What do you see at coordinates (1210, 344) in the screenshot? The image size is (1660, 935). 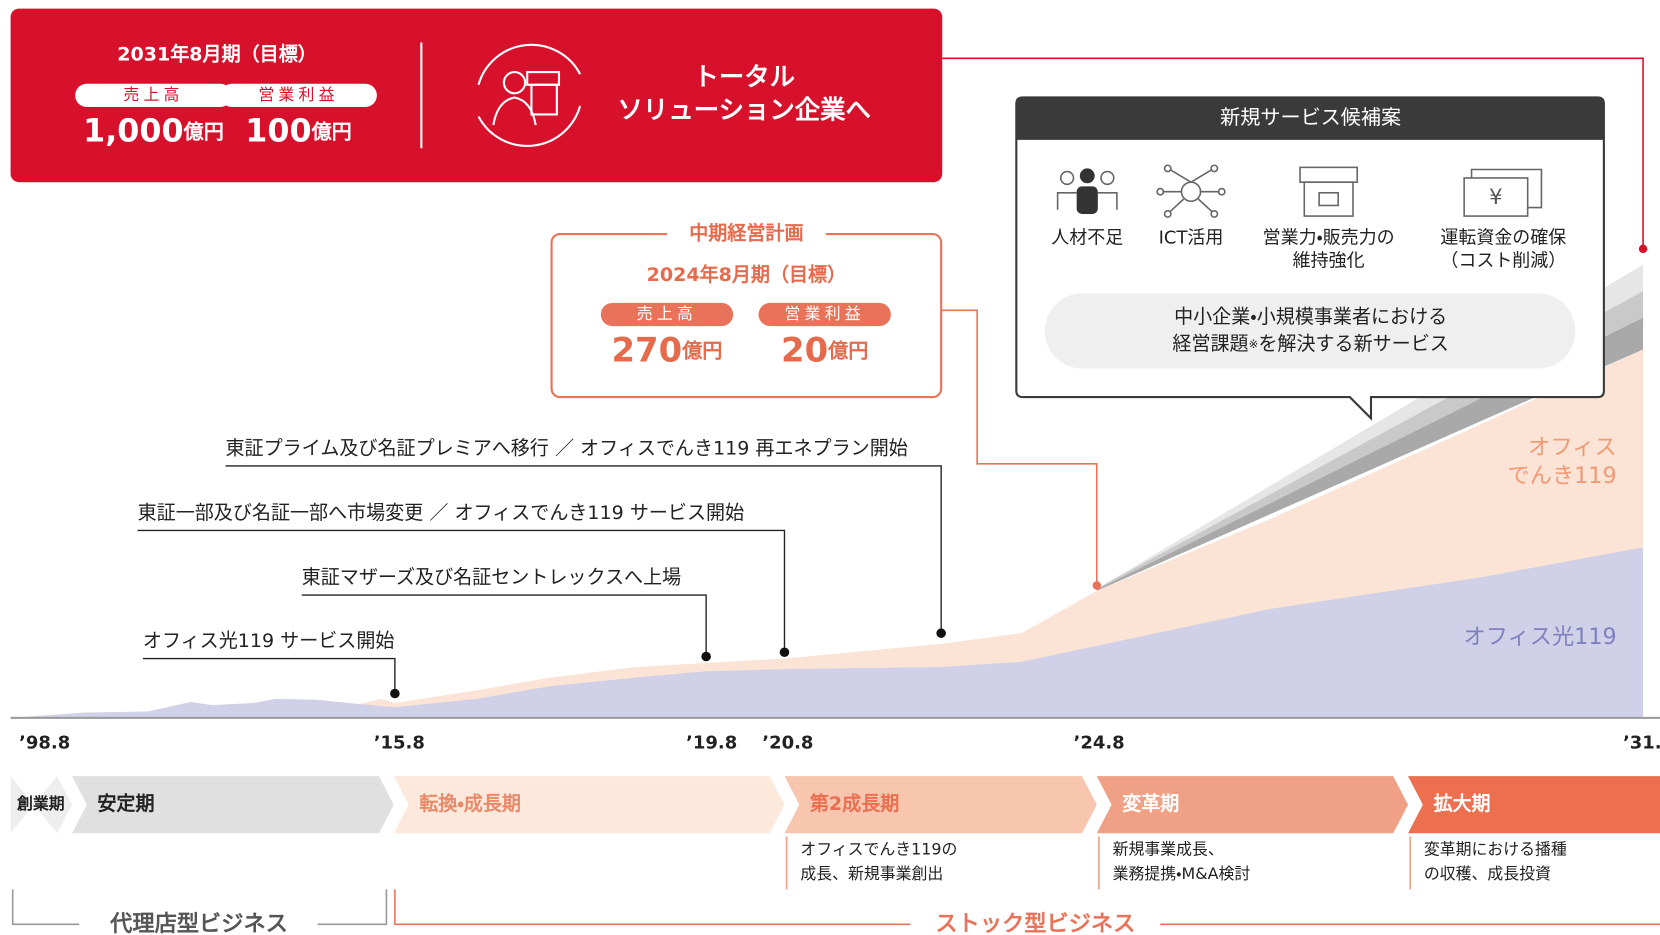 I see `summary-part: 経営課題` at bounding box center [1210, 344].